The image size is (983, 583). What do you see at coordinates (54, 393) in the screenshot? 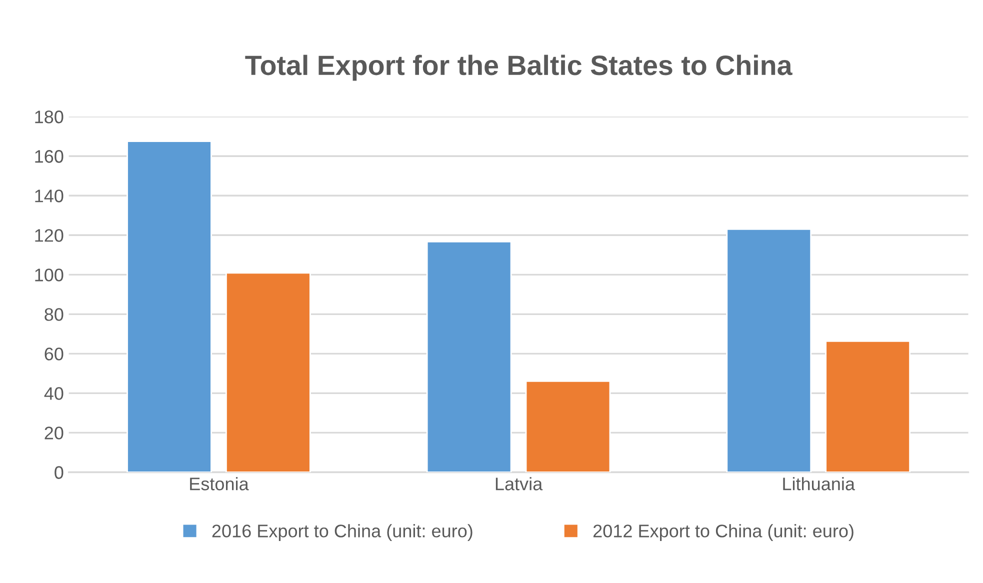
I see `y-tick-label: 40` at bounding box center [54, 393].